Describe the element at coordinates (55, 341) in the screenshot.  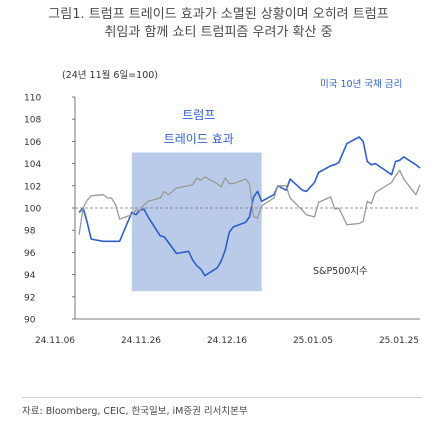
I see `x-tick-label: 24.11.06` at that location.